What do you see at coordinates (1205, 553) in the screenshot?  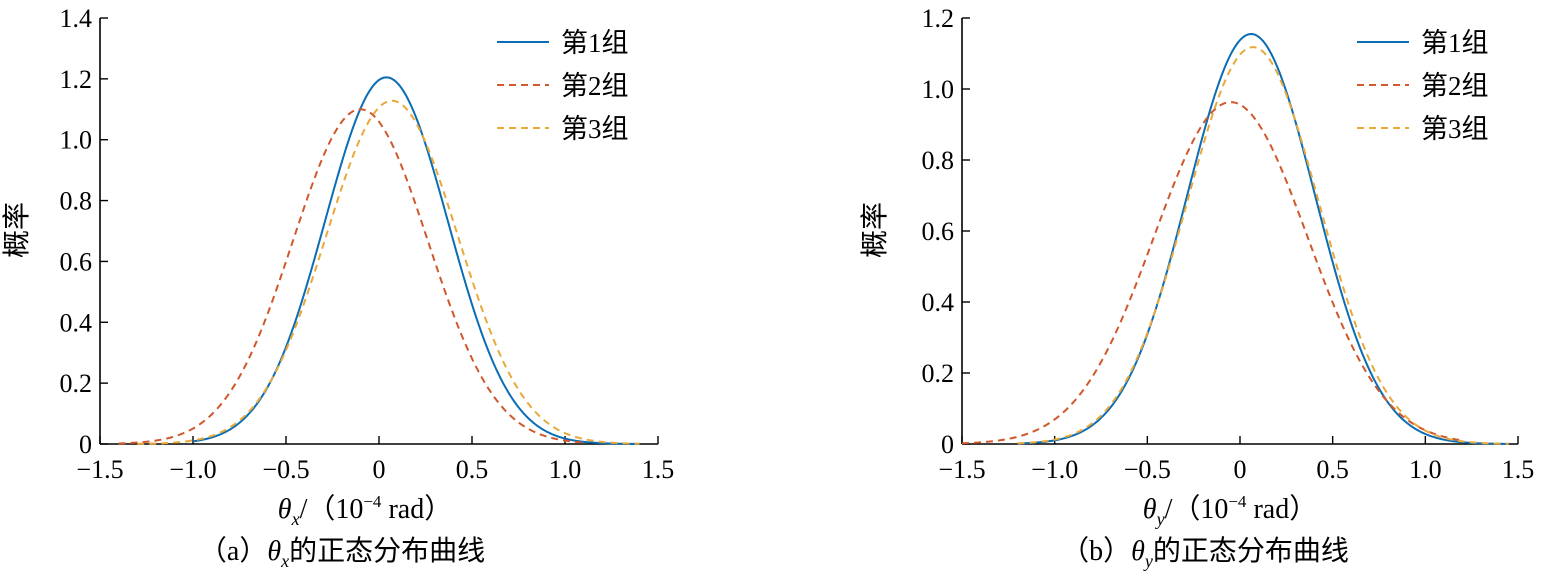 I see `figure-caption: （b）θy的正态分布曲线` at bounding box center [1205, 553].